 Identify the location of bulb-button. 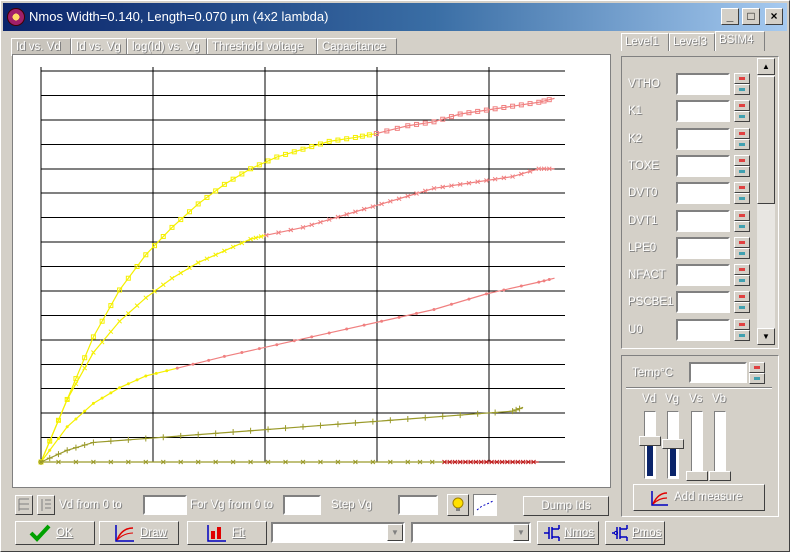
(458, 505).